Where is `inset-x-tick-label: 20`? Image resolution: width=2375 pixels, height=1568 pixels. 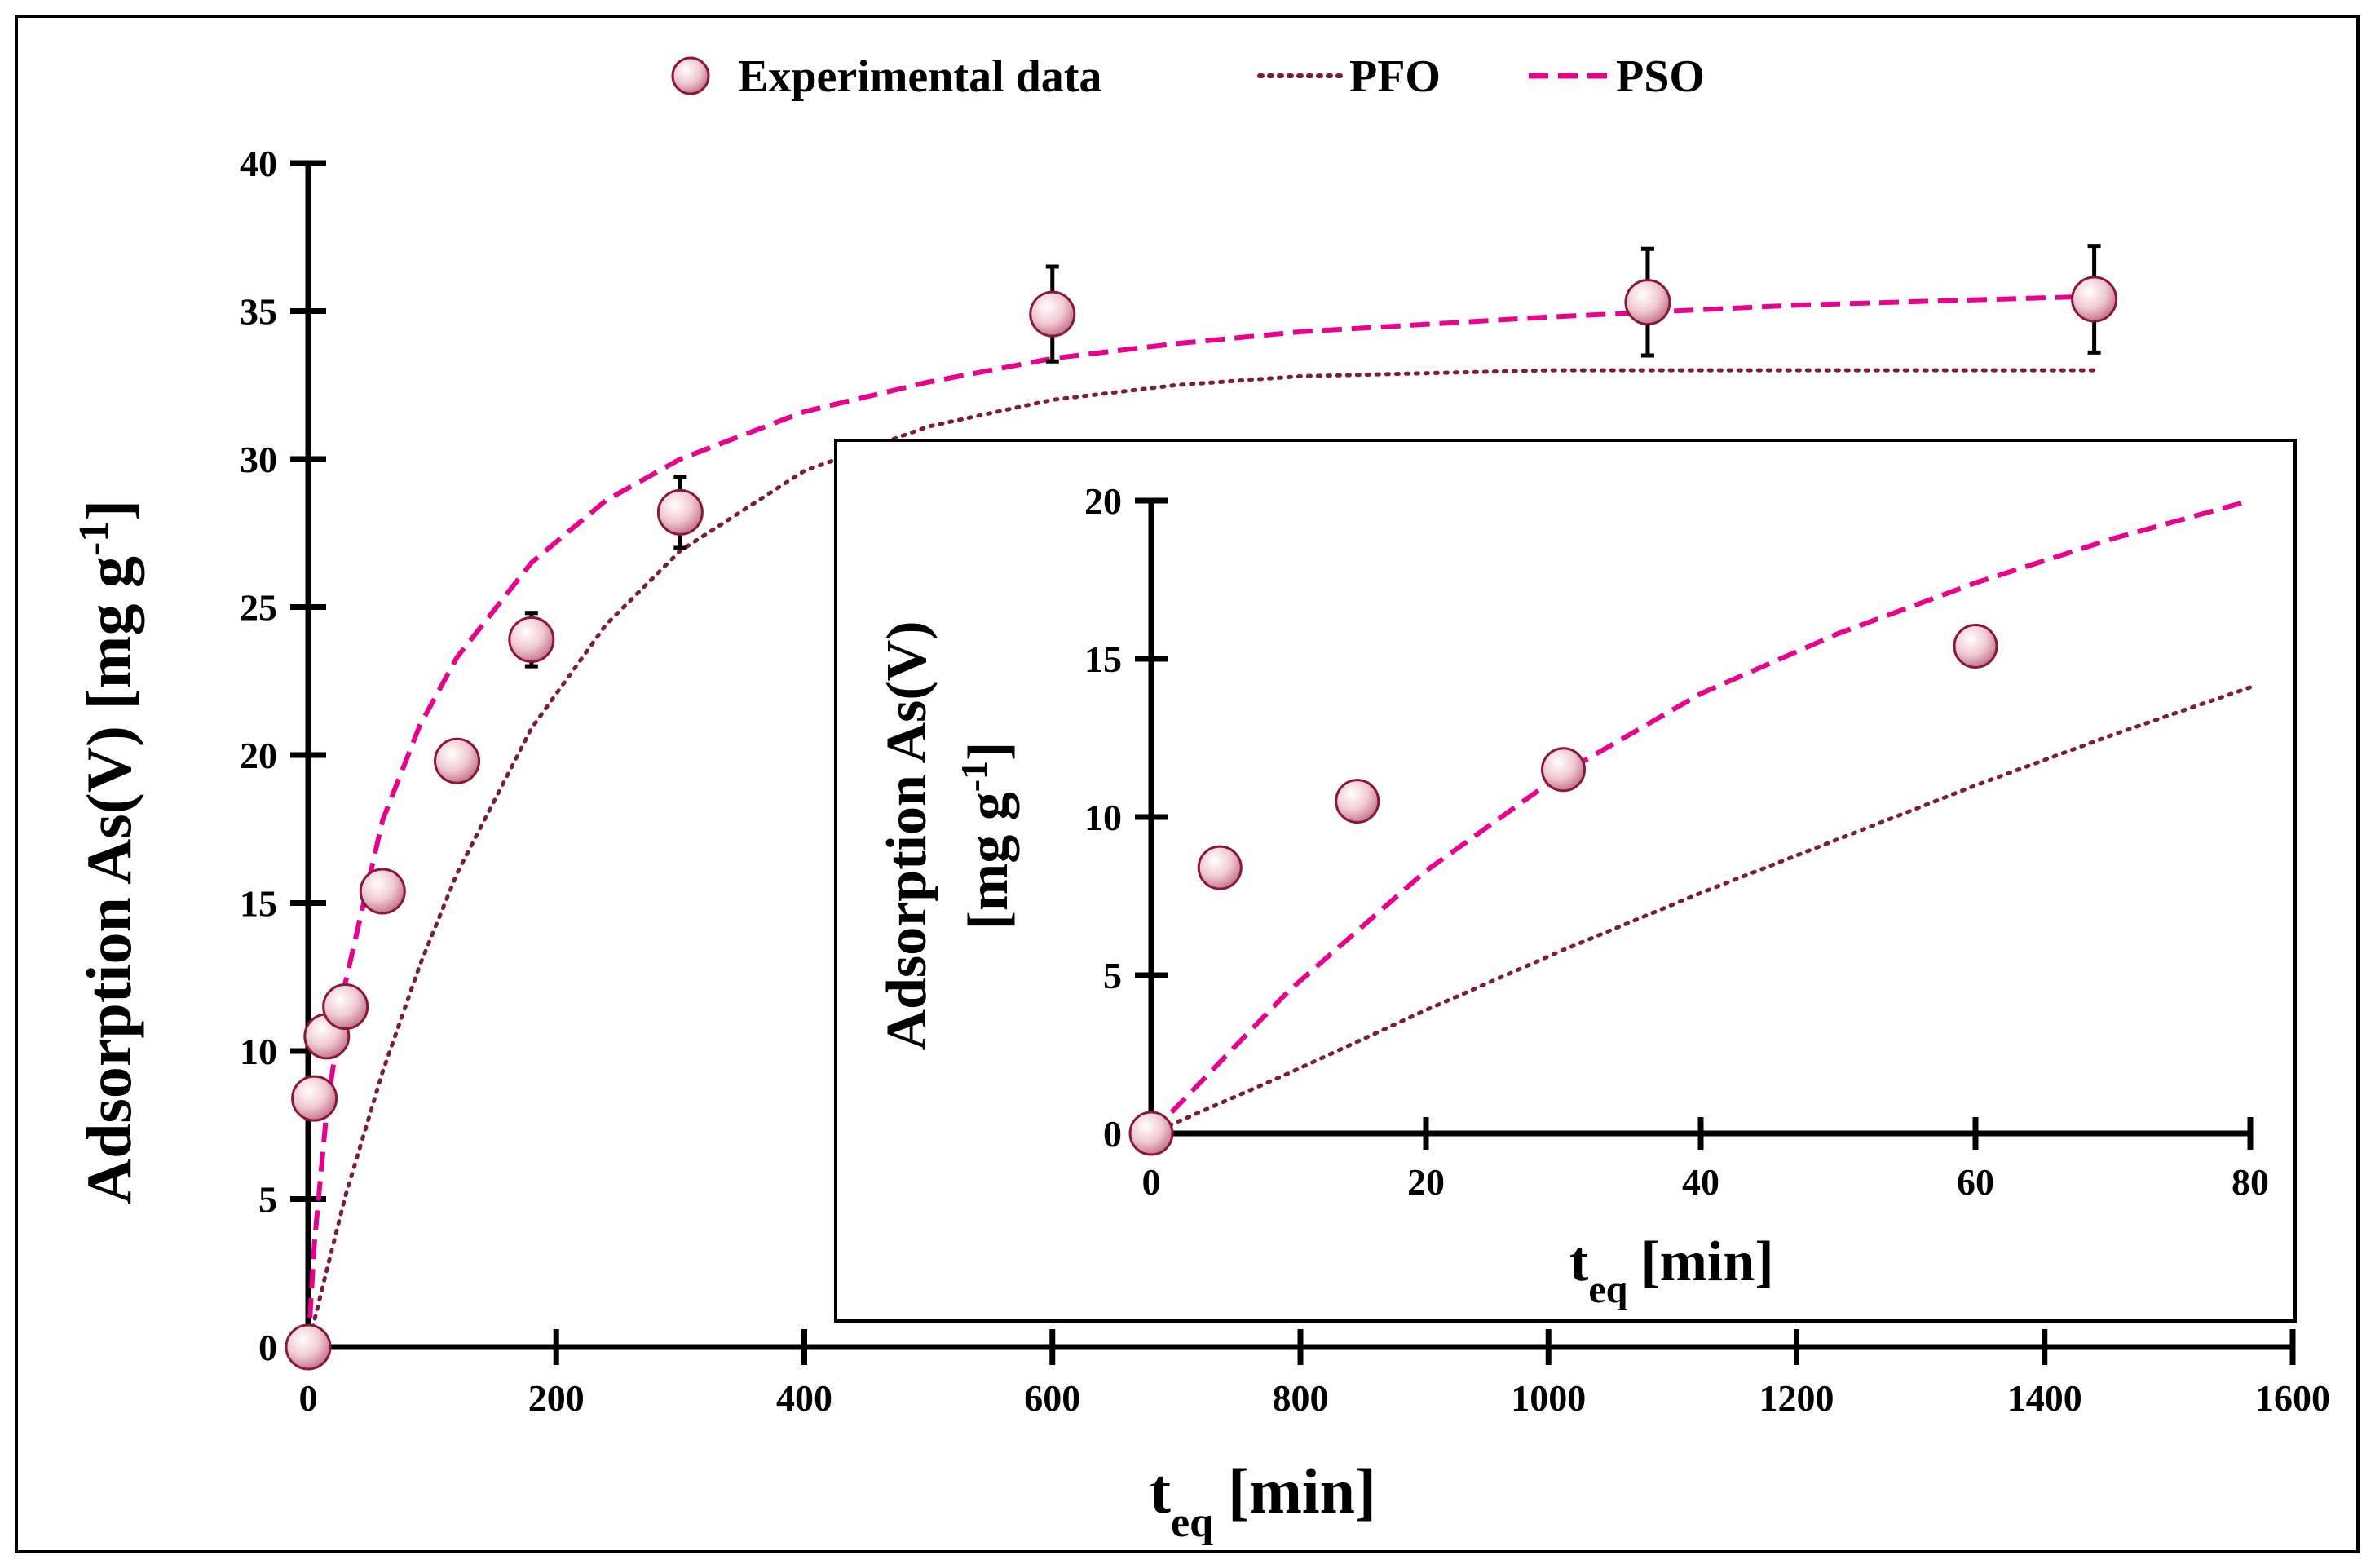
inset-x-tick-label: 20 is located at coordinates (1426, 1182).